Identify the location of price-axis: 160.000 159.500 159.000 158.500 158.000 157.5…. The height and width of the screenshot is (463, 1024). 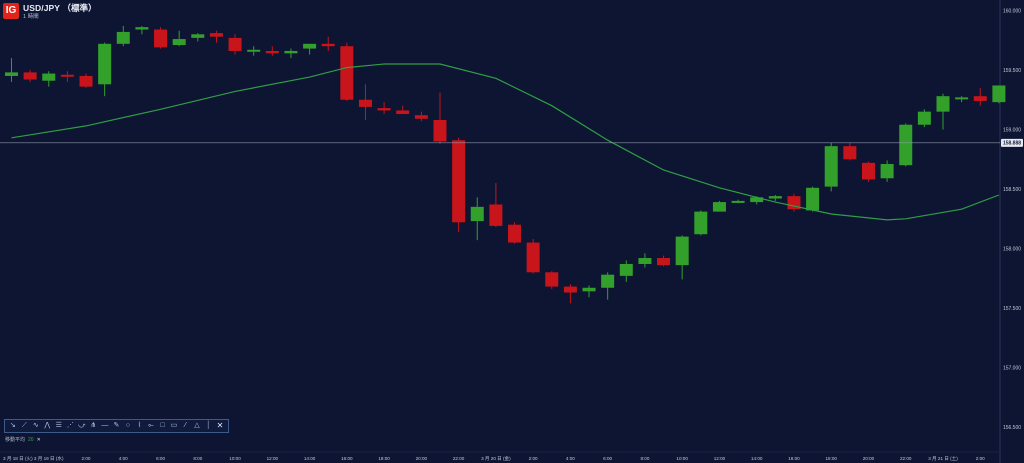
(1012, 219).